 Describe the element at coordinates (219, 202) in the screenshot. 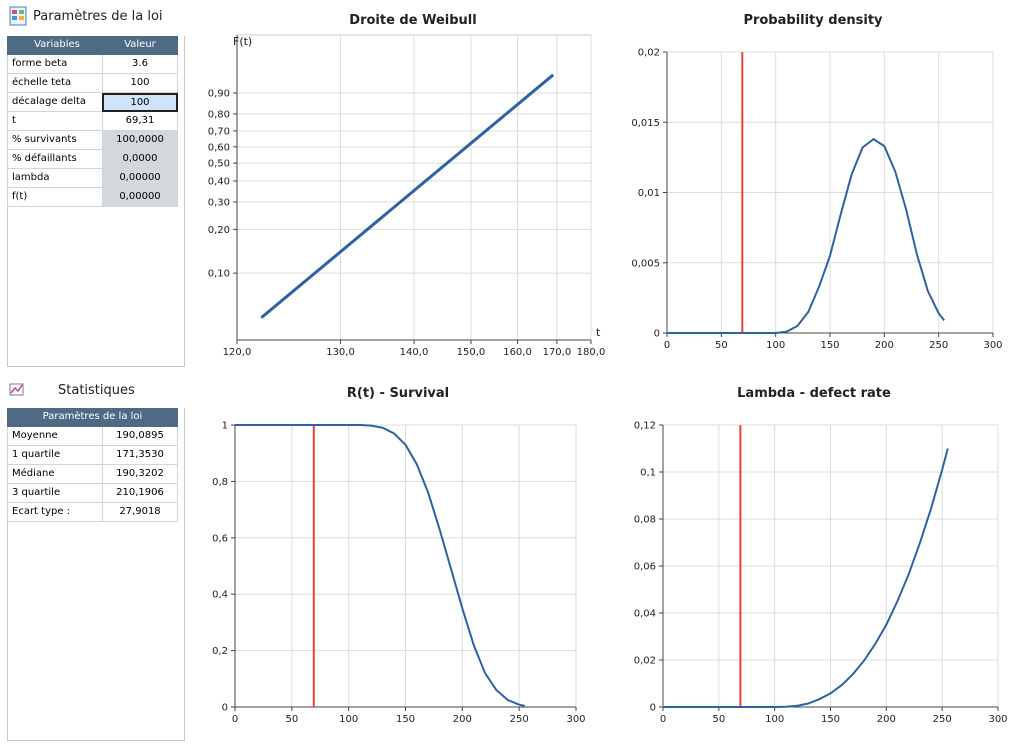

I see `y-tick-label: 0,30` at that location.